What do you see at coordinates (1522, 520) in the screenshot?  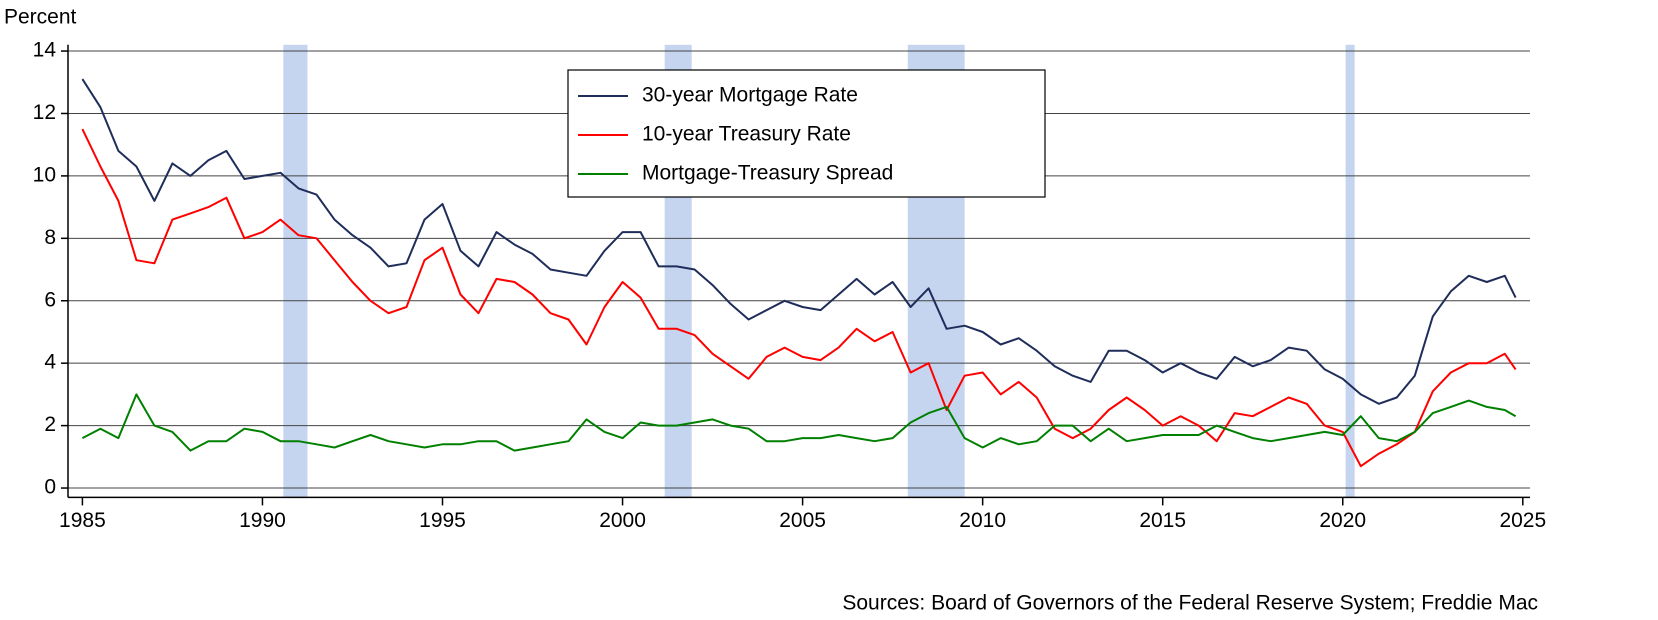 I see `x-tick-label: 2025` at bounding box center [1522, 520].